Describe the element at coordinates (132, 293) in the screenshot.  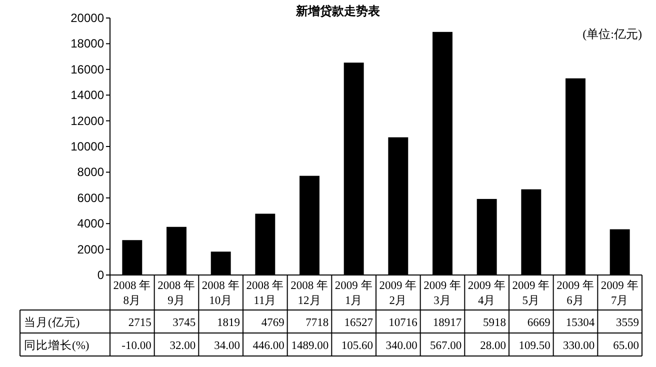
I see `x-tick-label: 2008 年 8月` at that location.